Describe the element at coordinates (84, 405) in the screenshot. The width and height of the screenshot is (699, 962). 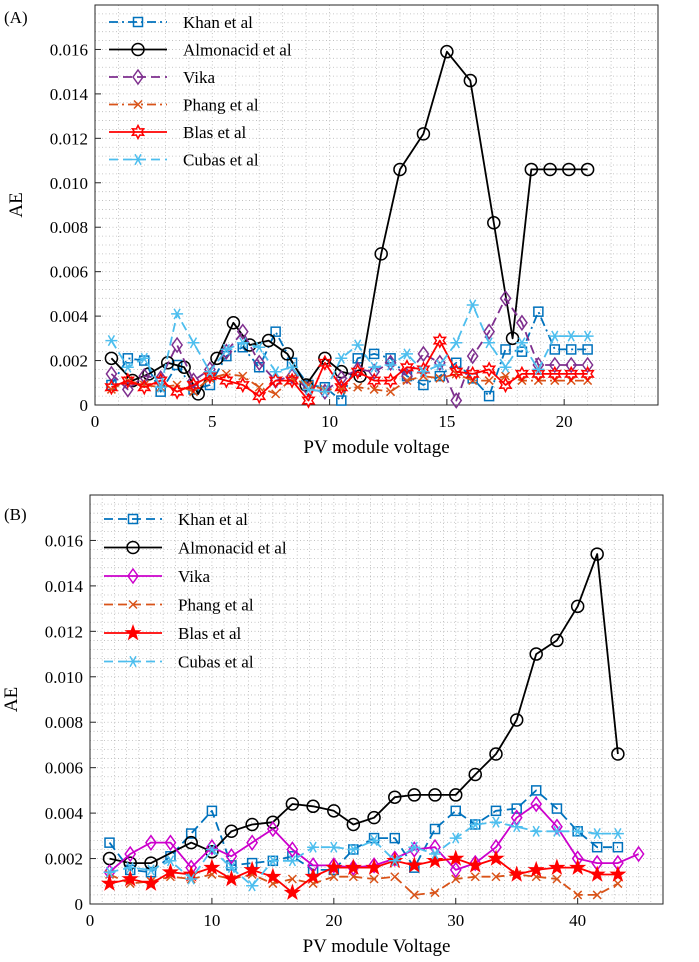
I see `panel-a-y-tick-label: 0` at that location.